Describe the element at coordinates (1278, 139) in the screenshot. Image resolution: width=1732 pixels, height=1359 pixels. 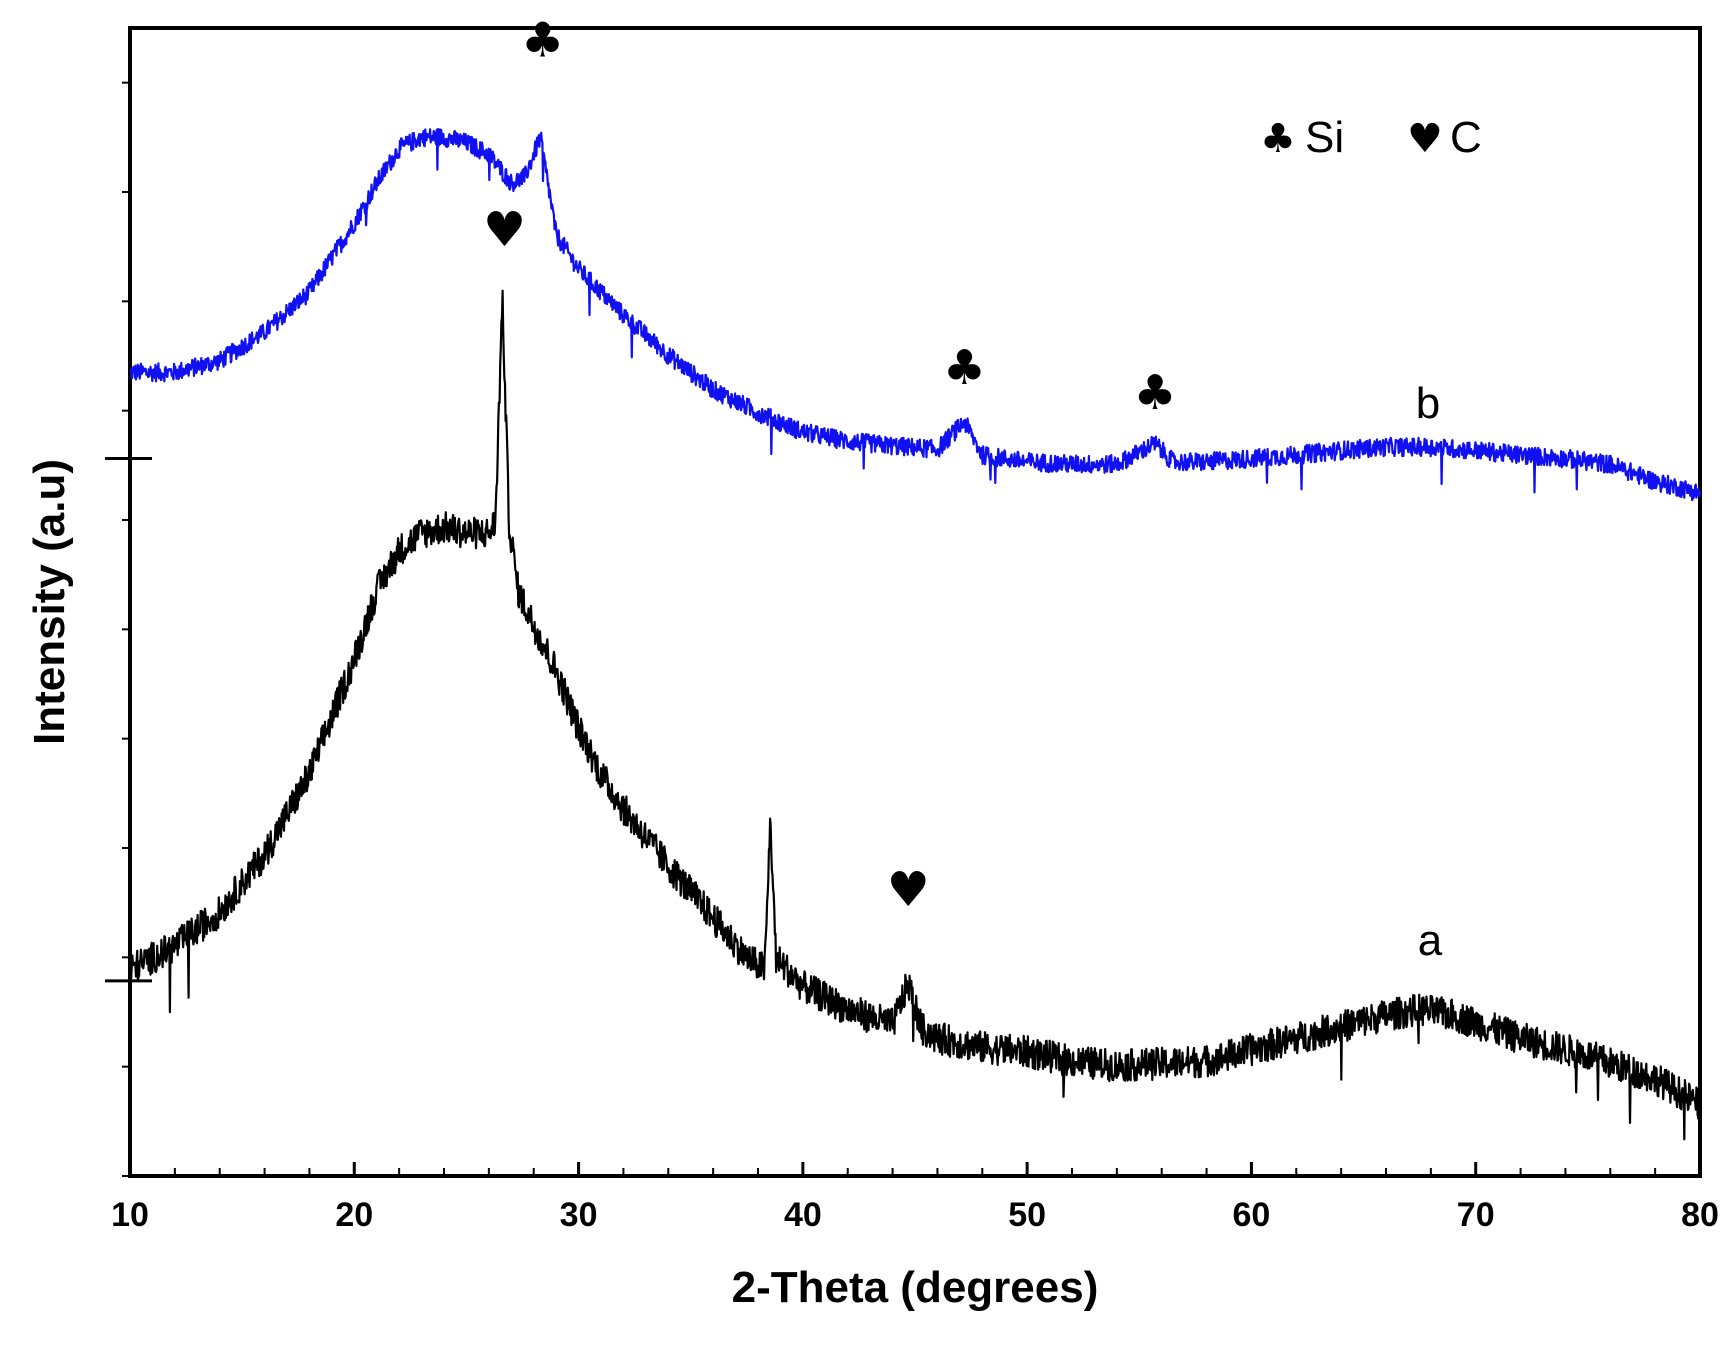
I see `legend-si-icon: ♣` at that location.